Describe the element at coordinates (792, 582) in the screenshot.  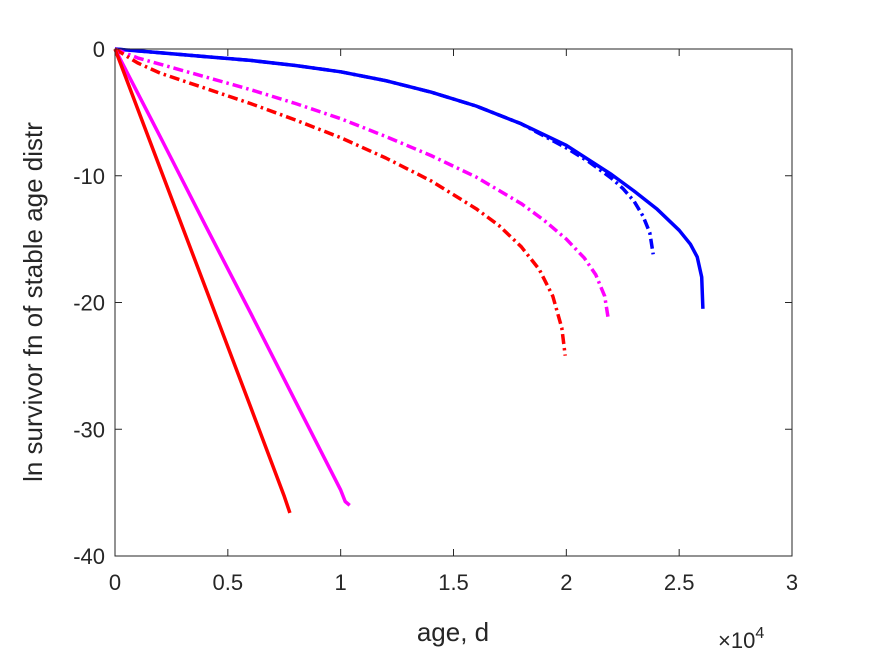
I see `x-tick-label: 3` at that location.